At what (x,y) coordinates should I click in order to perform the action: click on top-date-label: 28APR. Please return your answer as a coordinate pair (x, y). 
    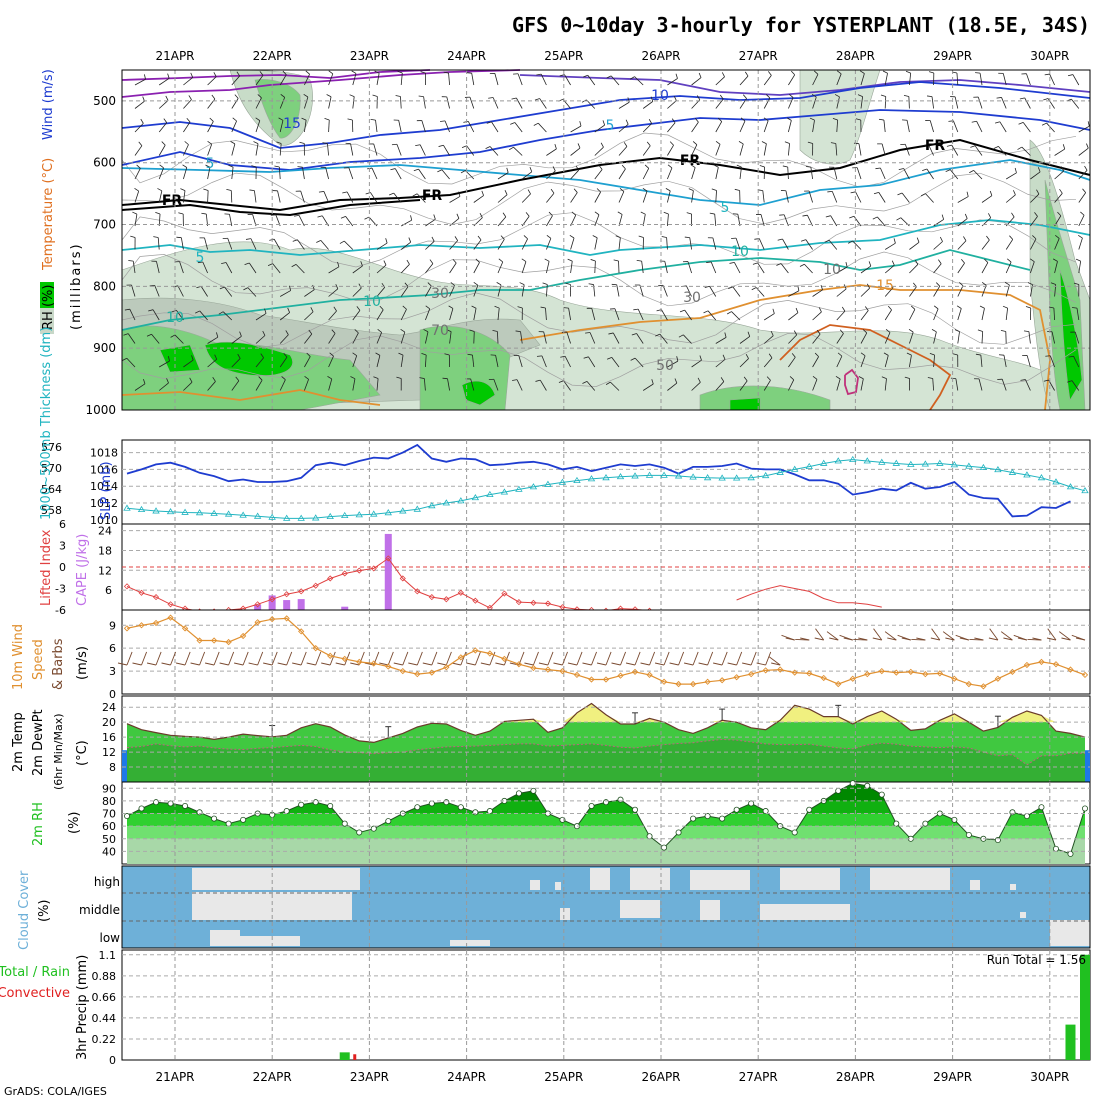
    Looking at the image, I should click on (855, 56).